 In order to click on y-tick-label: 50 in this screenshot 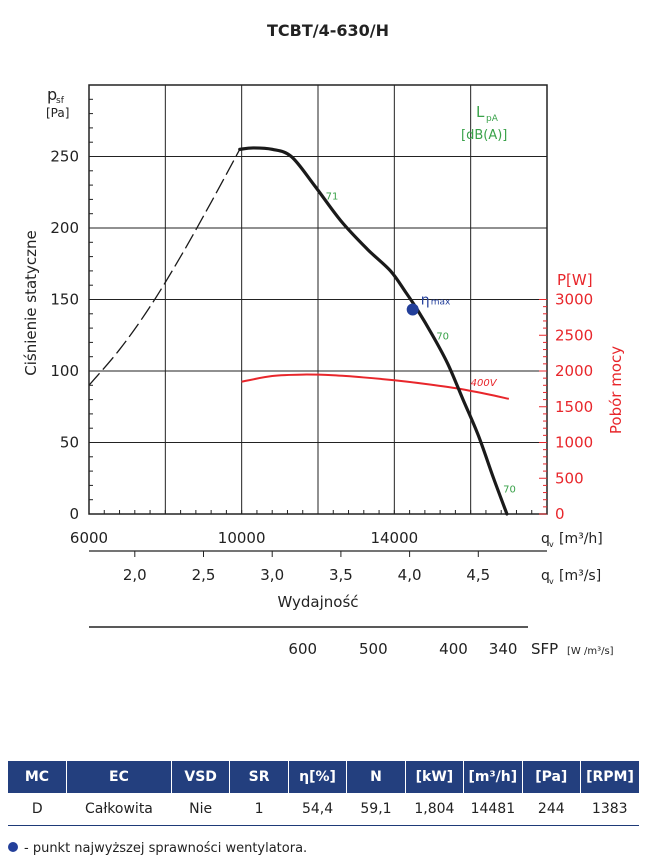, I will do `click(69, 443)`.